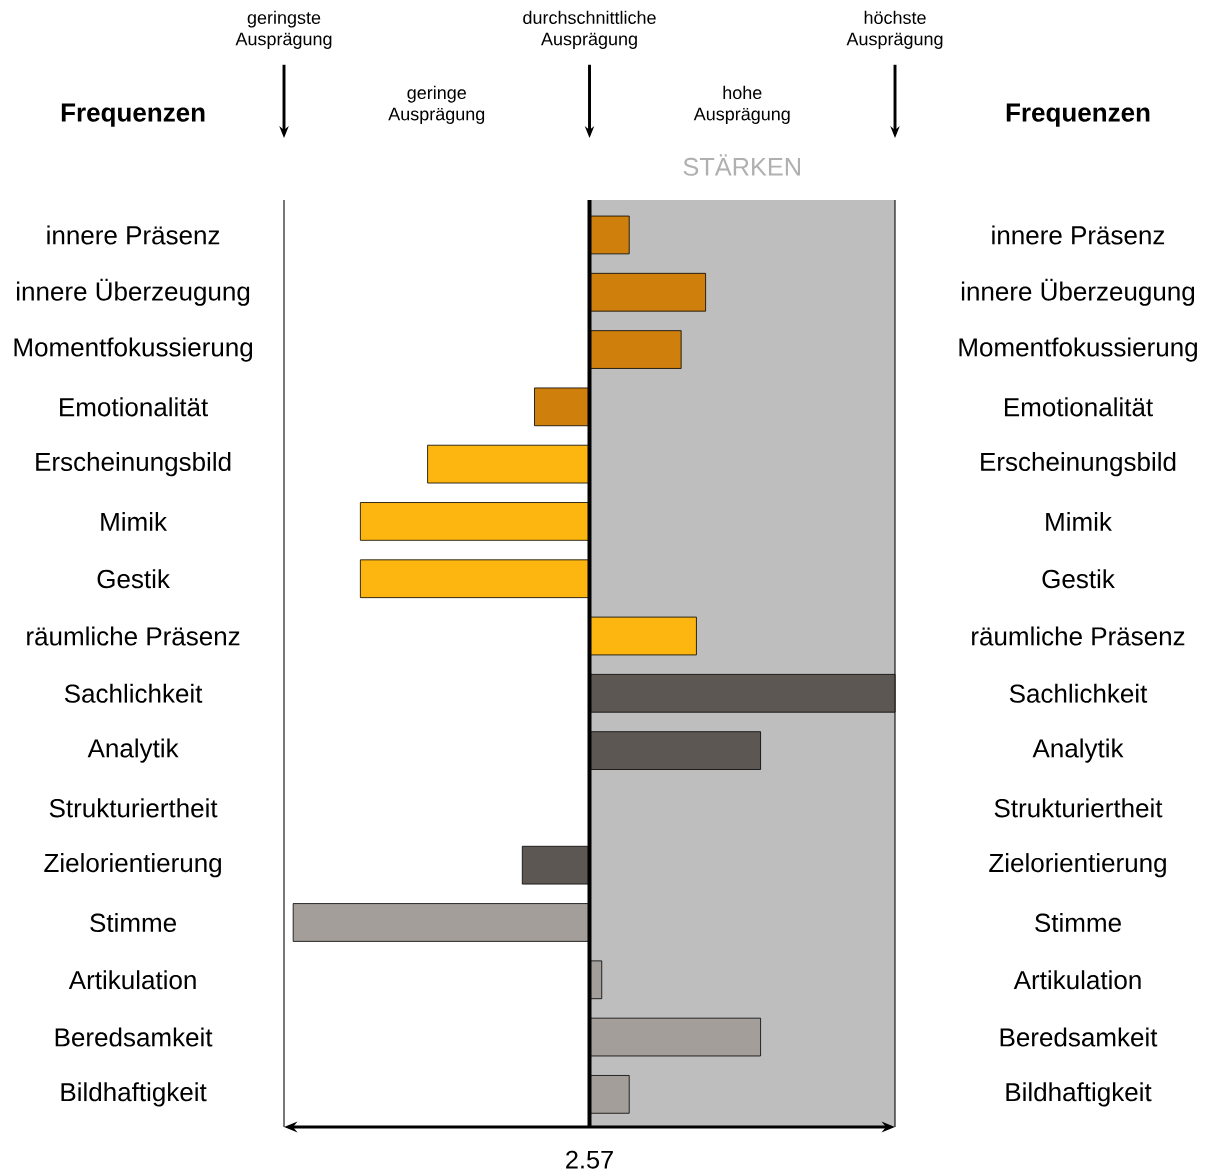 This screenshot has width=1209, height=1173. I want to click on category-label: Stimme, so click(1078, 922).